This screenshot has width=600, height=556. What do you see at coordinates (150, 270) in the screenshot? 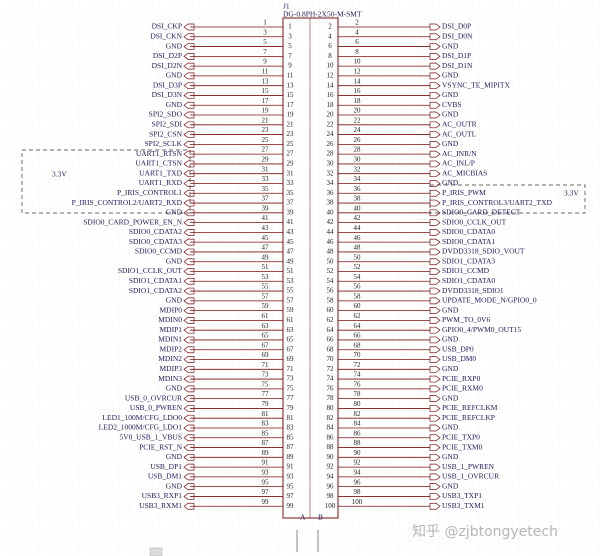
I see `net-label: SDIO1_CCLK_OUT` at bounding box center [150, 270].